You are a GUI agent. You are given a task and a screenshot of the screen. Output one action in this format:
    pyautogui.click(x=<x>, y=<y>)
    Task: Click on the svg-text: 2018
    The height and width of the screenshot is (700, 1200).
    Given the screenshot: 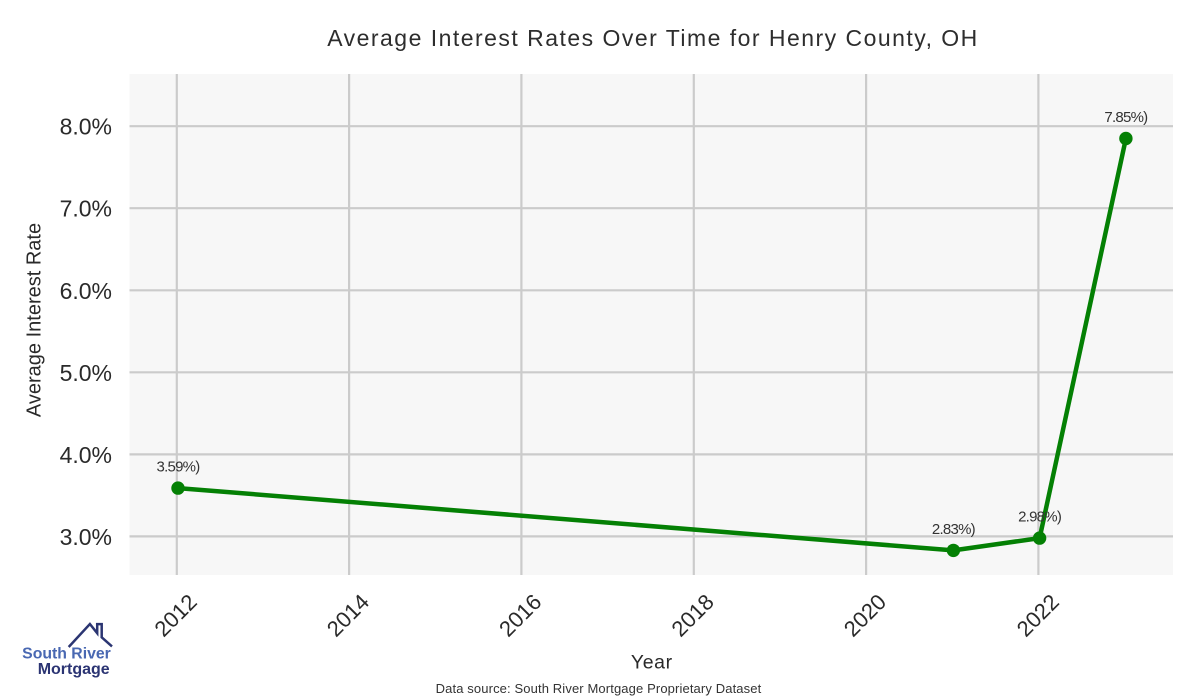 What is the action you would take?
    pyautogui.click(x=693, y=615)
    